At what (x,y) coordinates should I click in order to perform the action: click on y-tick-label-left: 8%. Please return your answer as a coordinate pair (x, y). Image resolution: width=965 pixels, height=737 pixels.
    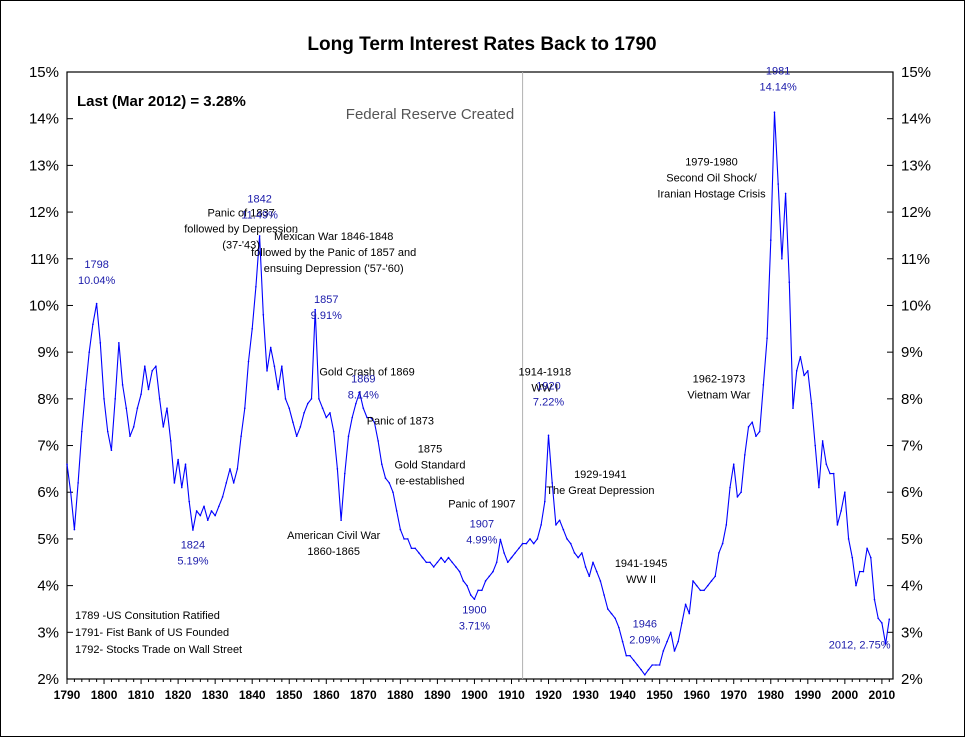
    Looking at the image, I should click on (48, 399).